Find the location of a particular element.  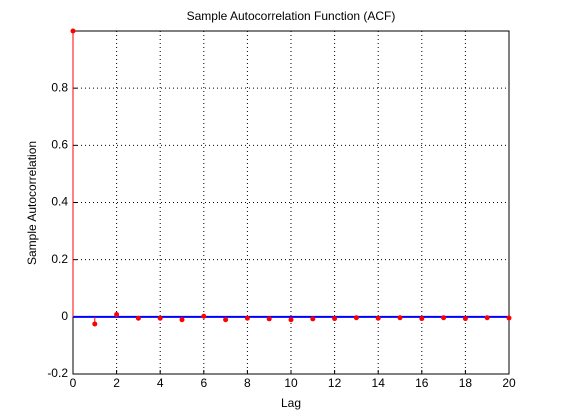

x-tick-label: 20 is located at coordinates (509, 383).